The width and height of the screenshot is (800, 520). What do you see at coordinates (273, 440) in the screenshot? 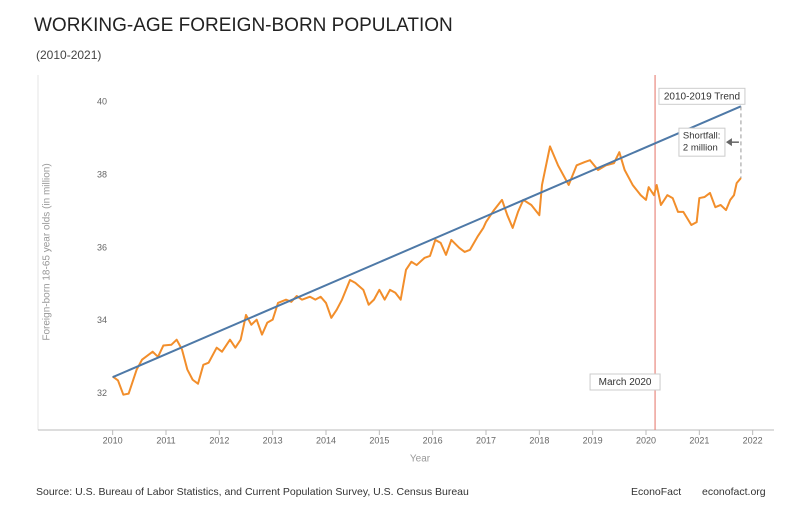
I see `x-tick-label: 2013` at bounding box center [273, 440].